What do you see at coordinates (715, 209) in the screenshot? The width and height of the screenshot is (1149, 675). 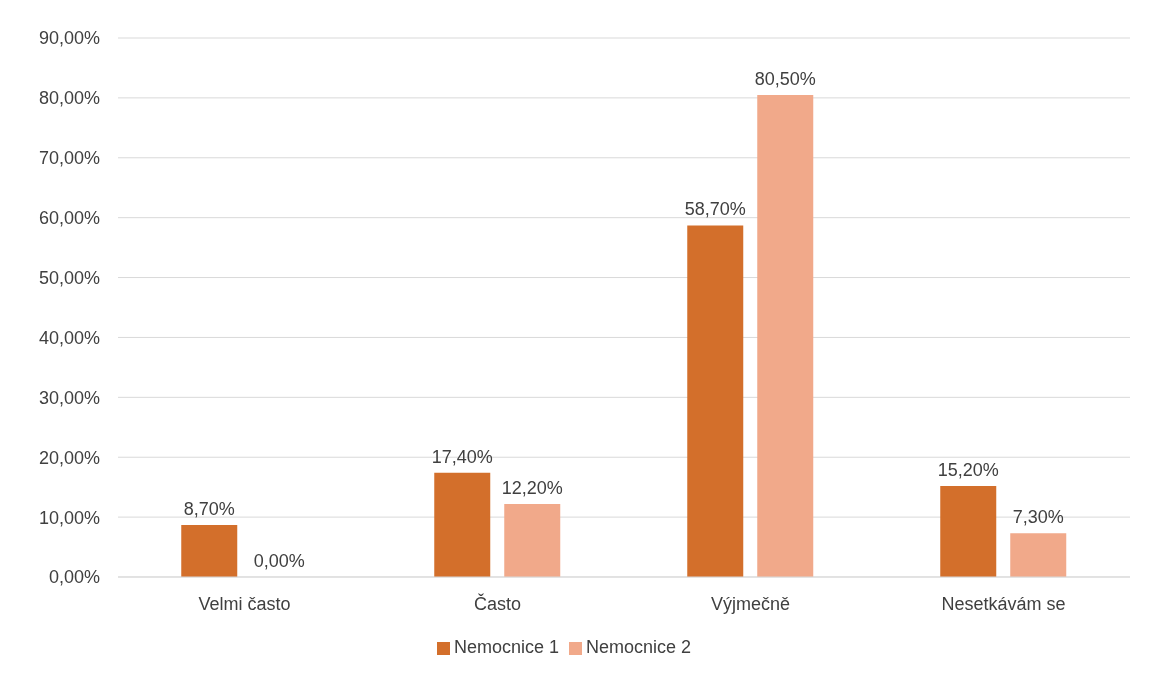 I see `data-label: 58,70%` at bounding box center [715, 209].